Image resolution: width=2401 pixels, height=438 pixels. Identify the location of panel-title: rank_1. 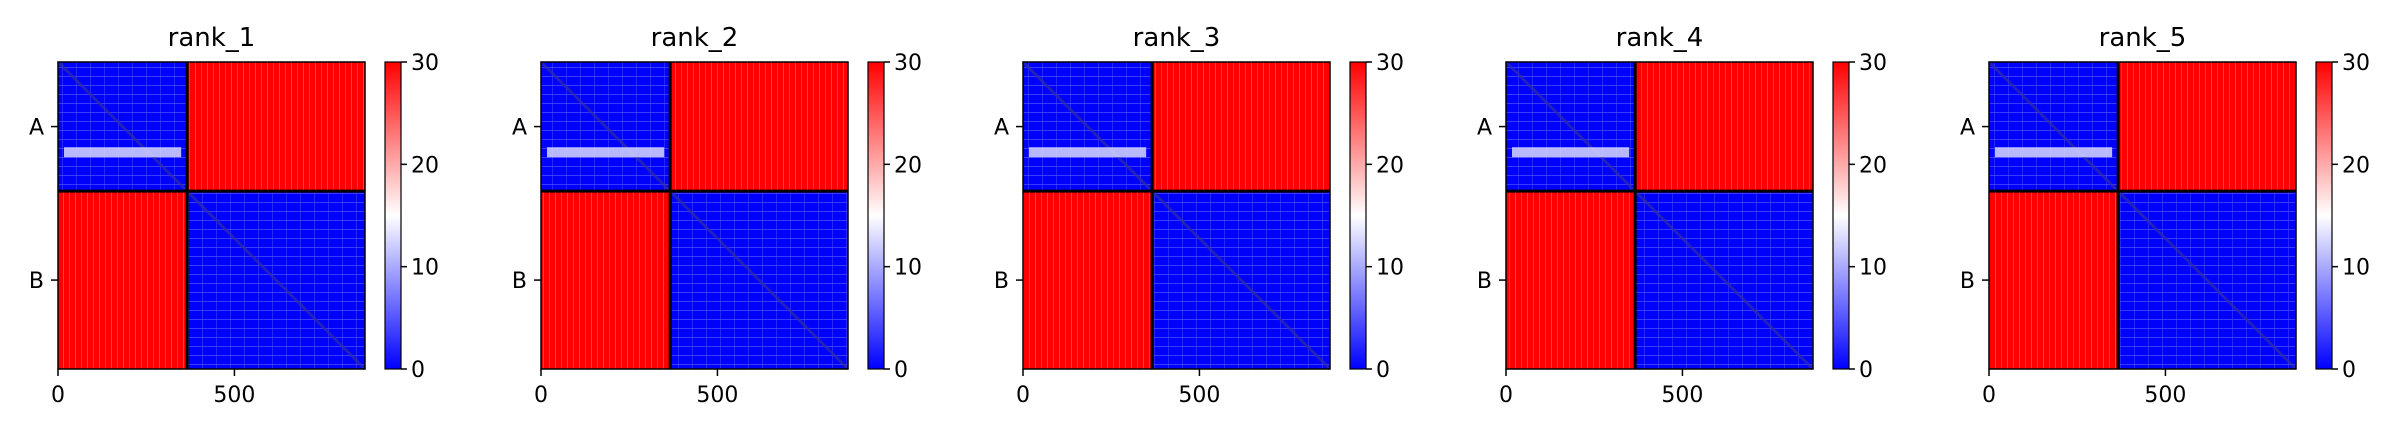
(212, 38).